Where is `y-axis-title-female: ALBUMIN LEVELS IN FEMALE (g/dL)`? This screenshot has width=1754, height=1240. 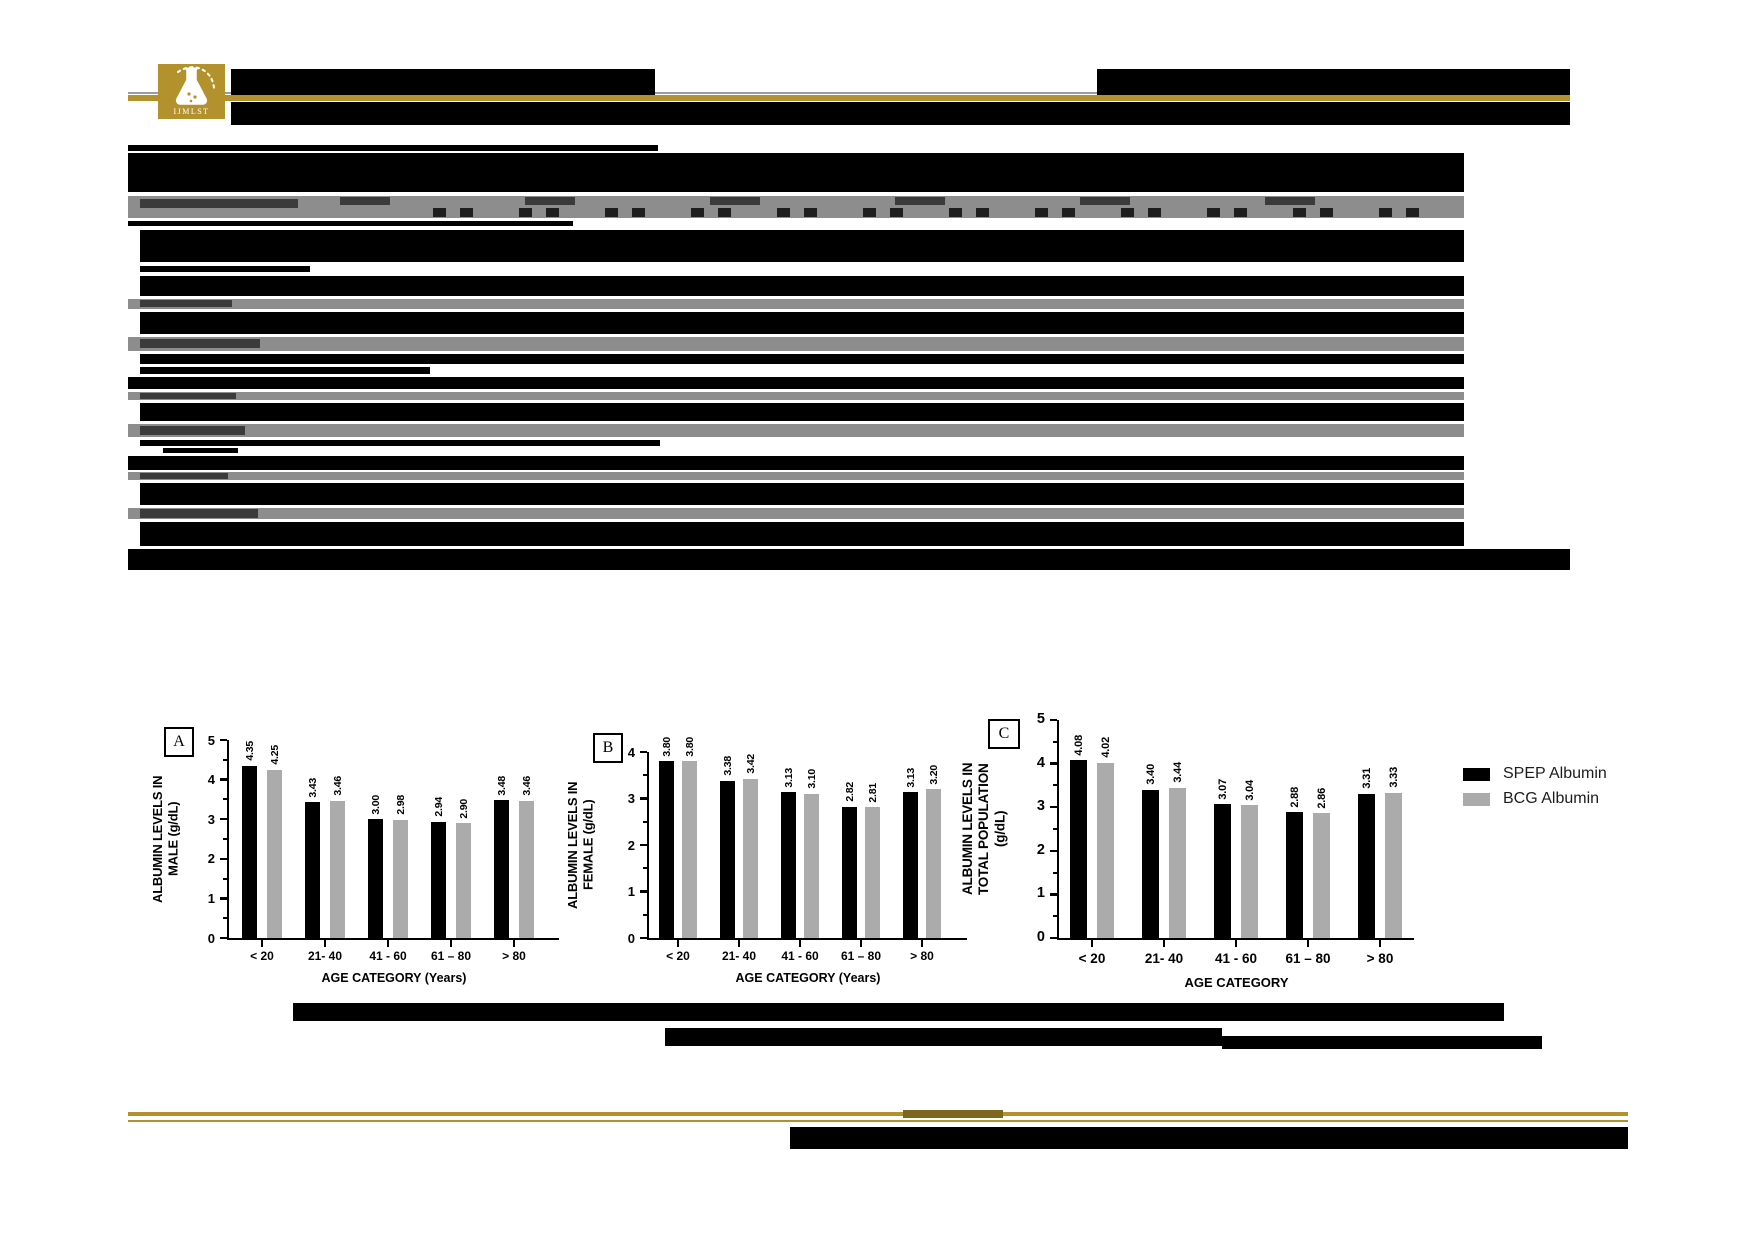
y-axis-title-female: ALBUMIN LEVELS IN FEMALE (g/dL) is located at coordinates (580, 845).